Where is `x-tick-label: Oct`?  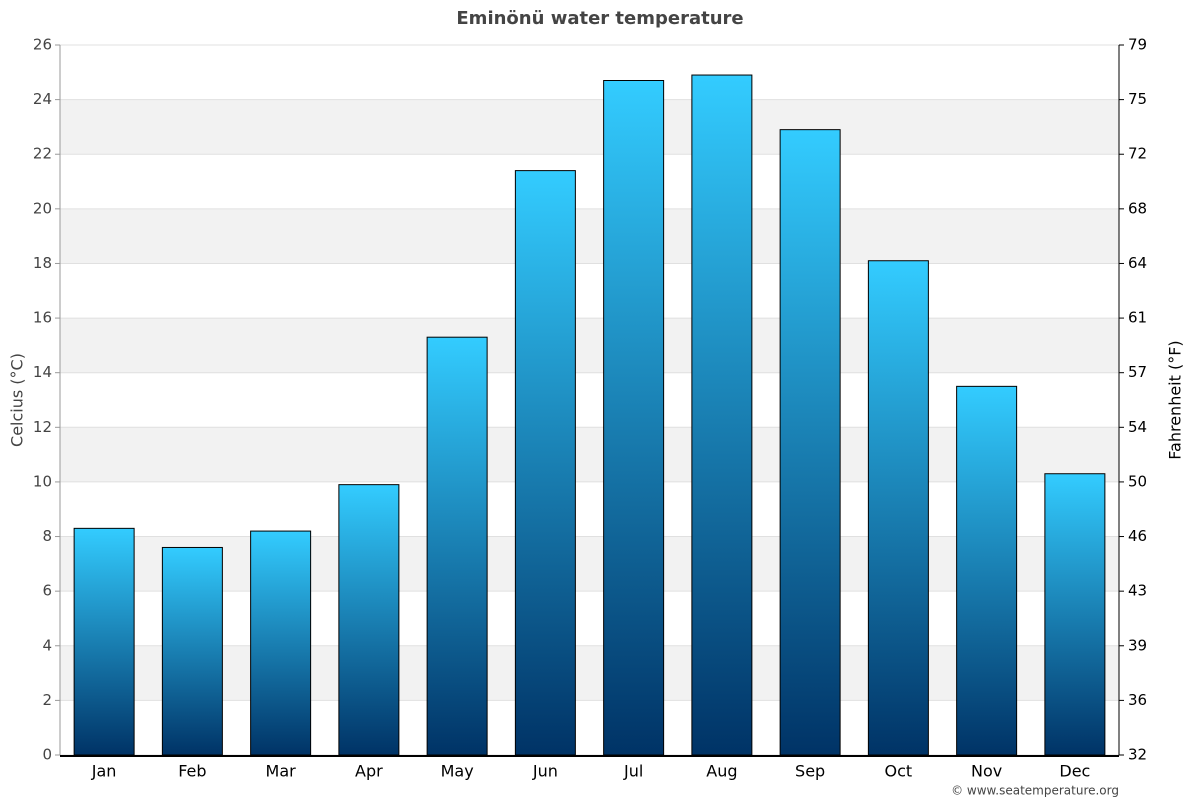
x-tick-label: Oct is located at coordinates (899, 771).